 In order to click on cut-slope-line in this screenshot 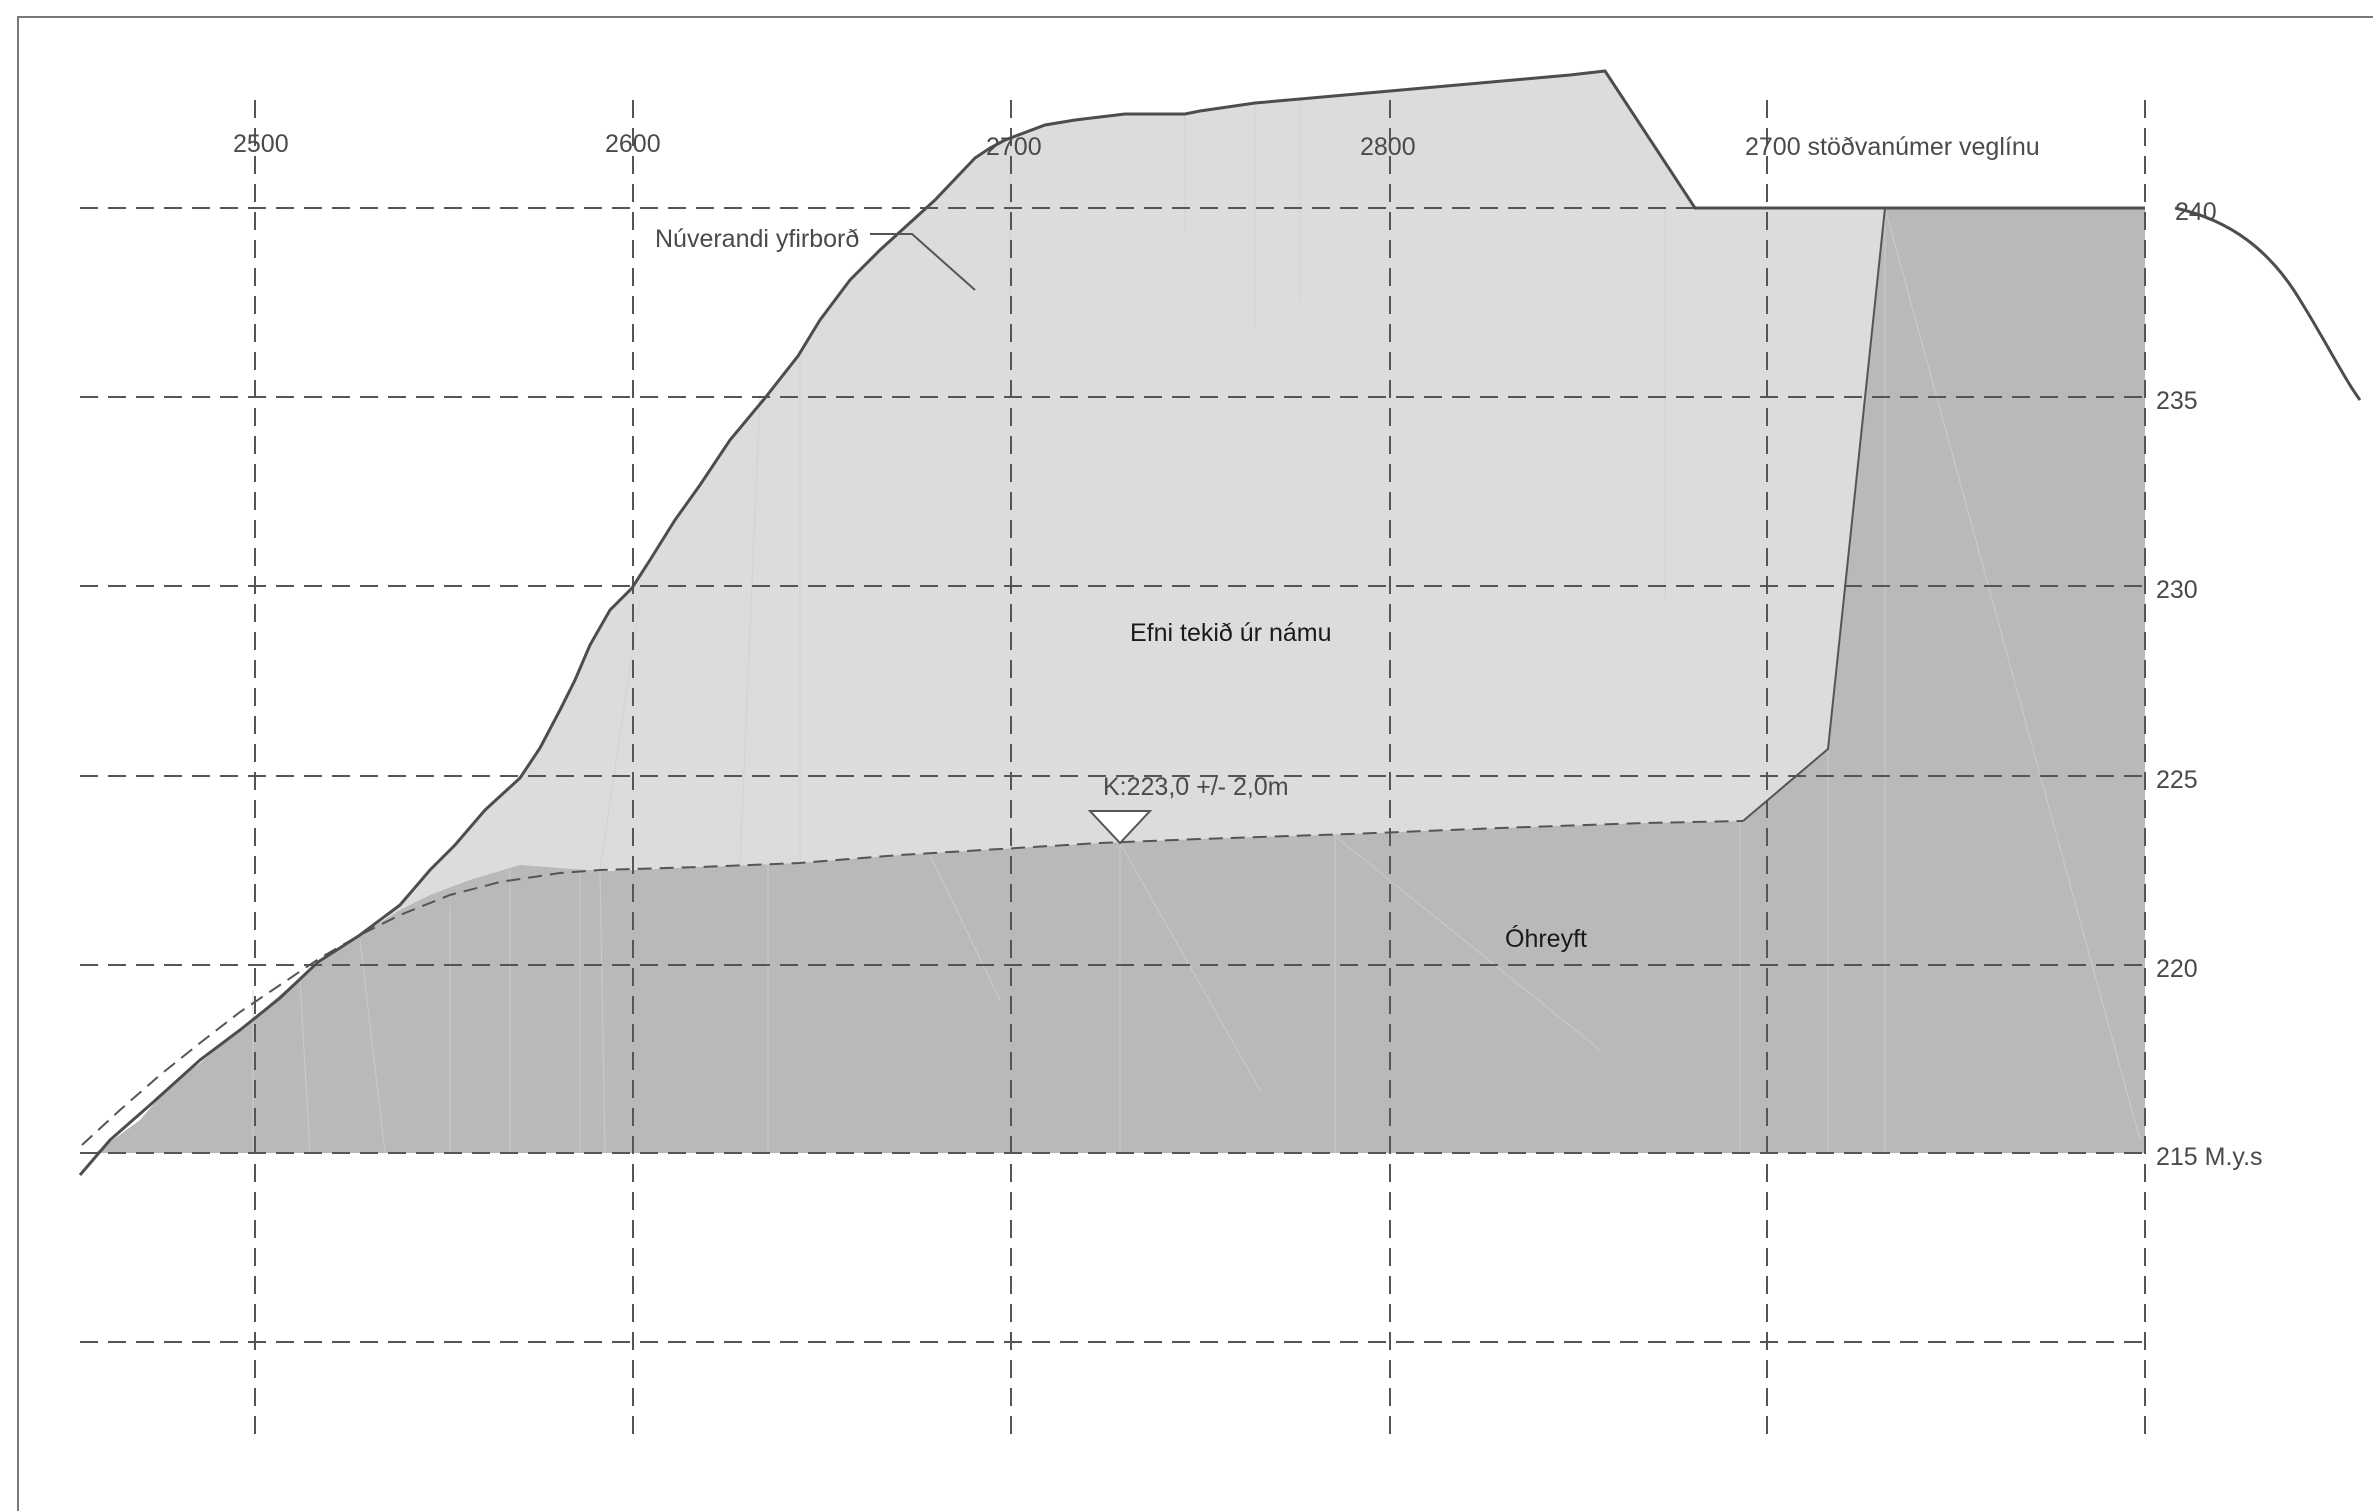, I will do `click(1814, 514)`.